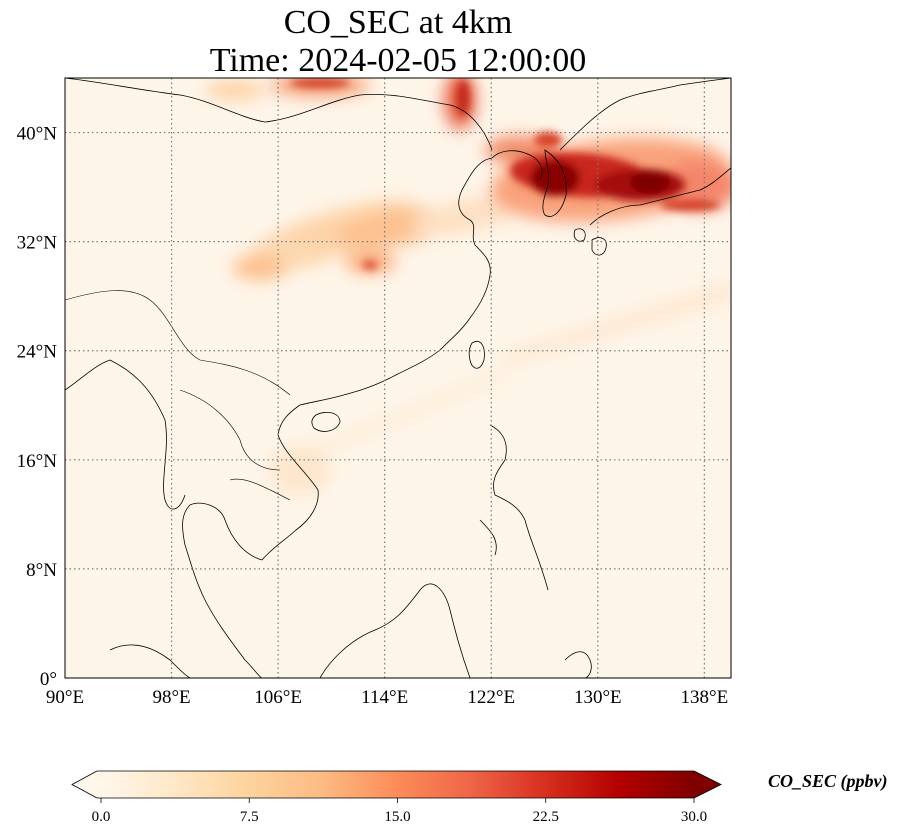 This screenshot has width=916, height=836. Describe the element at coordinates (598, 697) in the screenshot. I see `x-tick-label: 130°E` at that location.